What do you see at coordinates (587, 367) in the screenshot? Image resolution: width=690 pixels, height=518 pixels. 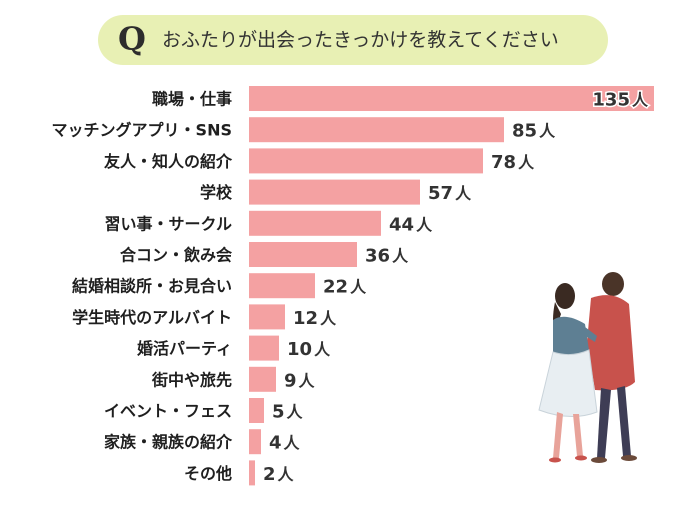 I see `couple-illustration` at bounding box center [587, 367].